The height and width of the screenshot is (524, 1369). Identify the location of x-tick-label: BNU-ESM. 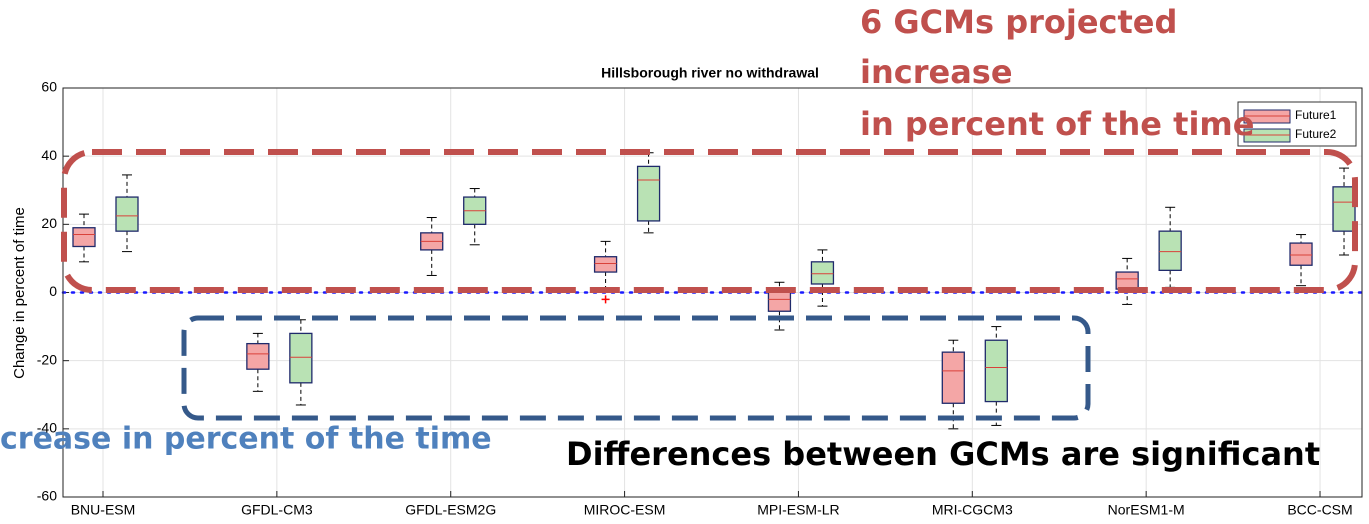
(103, 510).